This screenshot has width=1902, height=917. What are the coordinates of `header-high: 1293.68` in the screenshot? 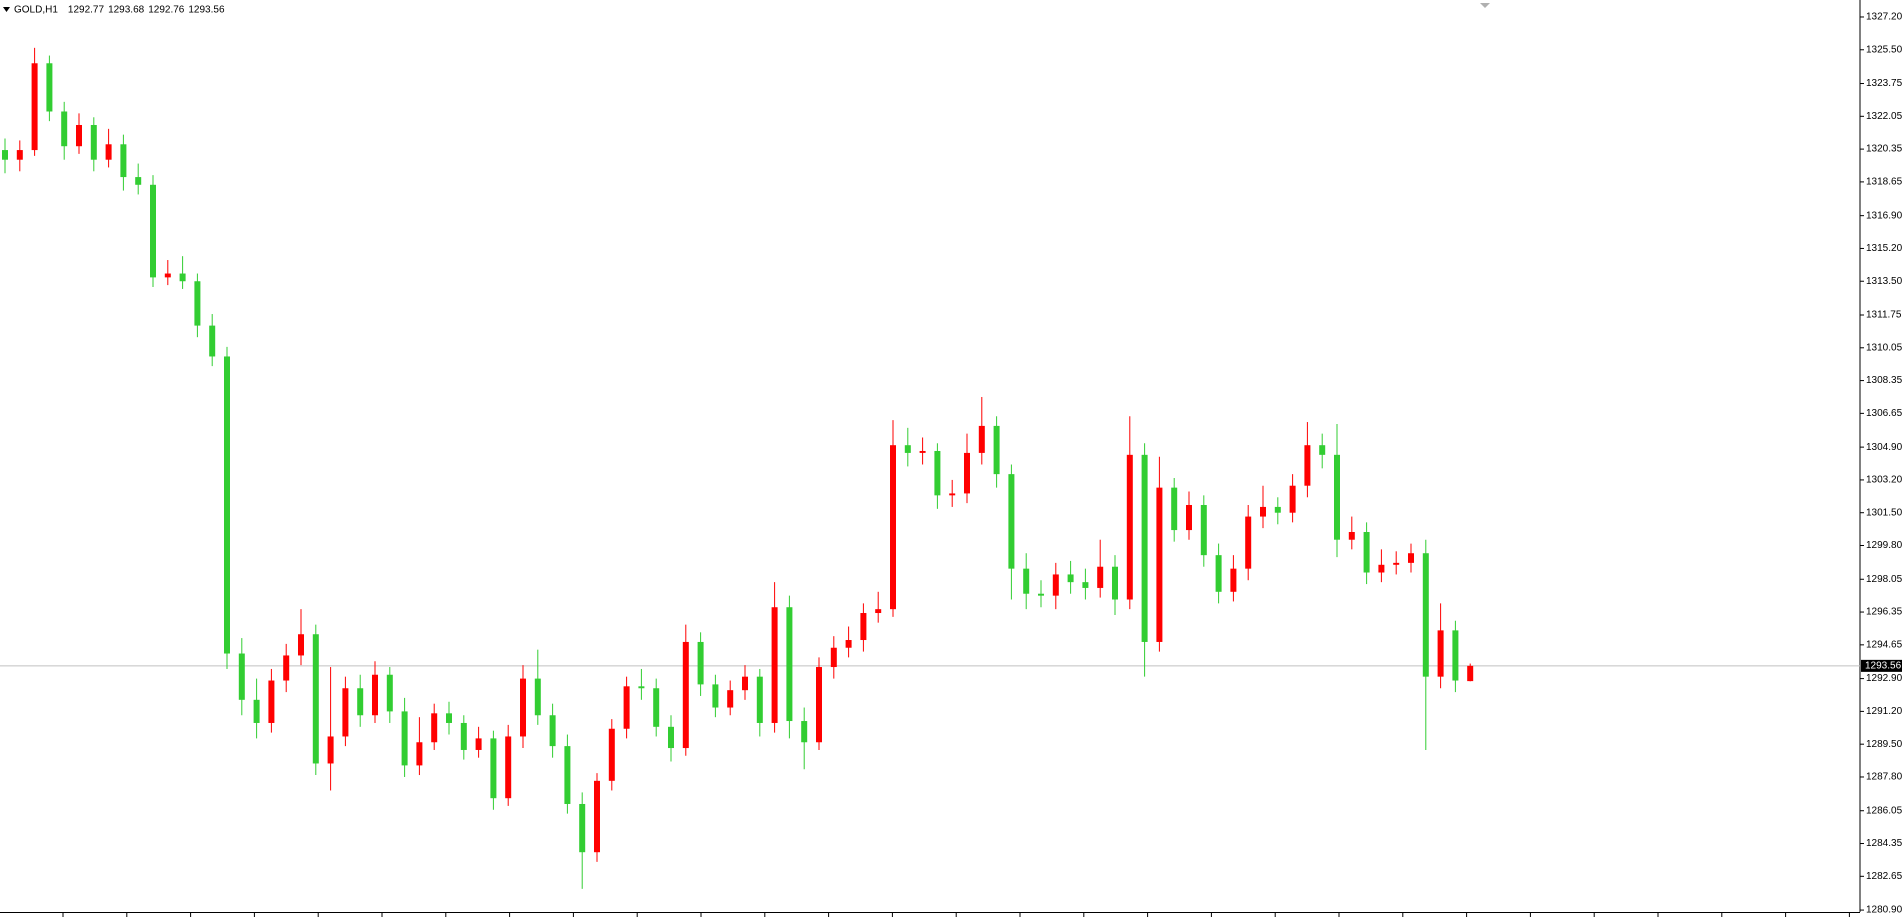 It's located at (126, 10).